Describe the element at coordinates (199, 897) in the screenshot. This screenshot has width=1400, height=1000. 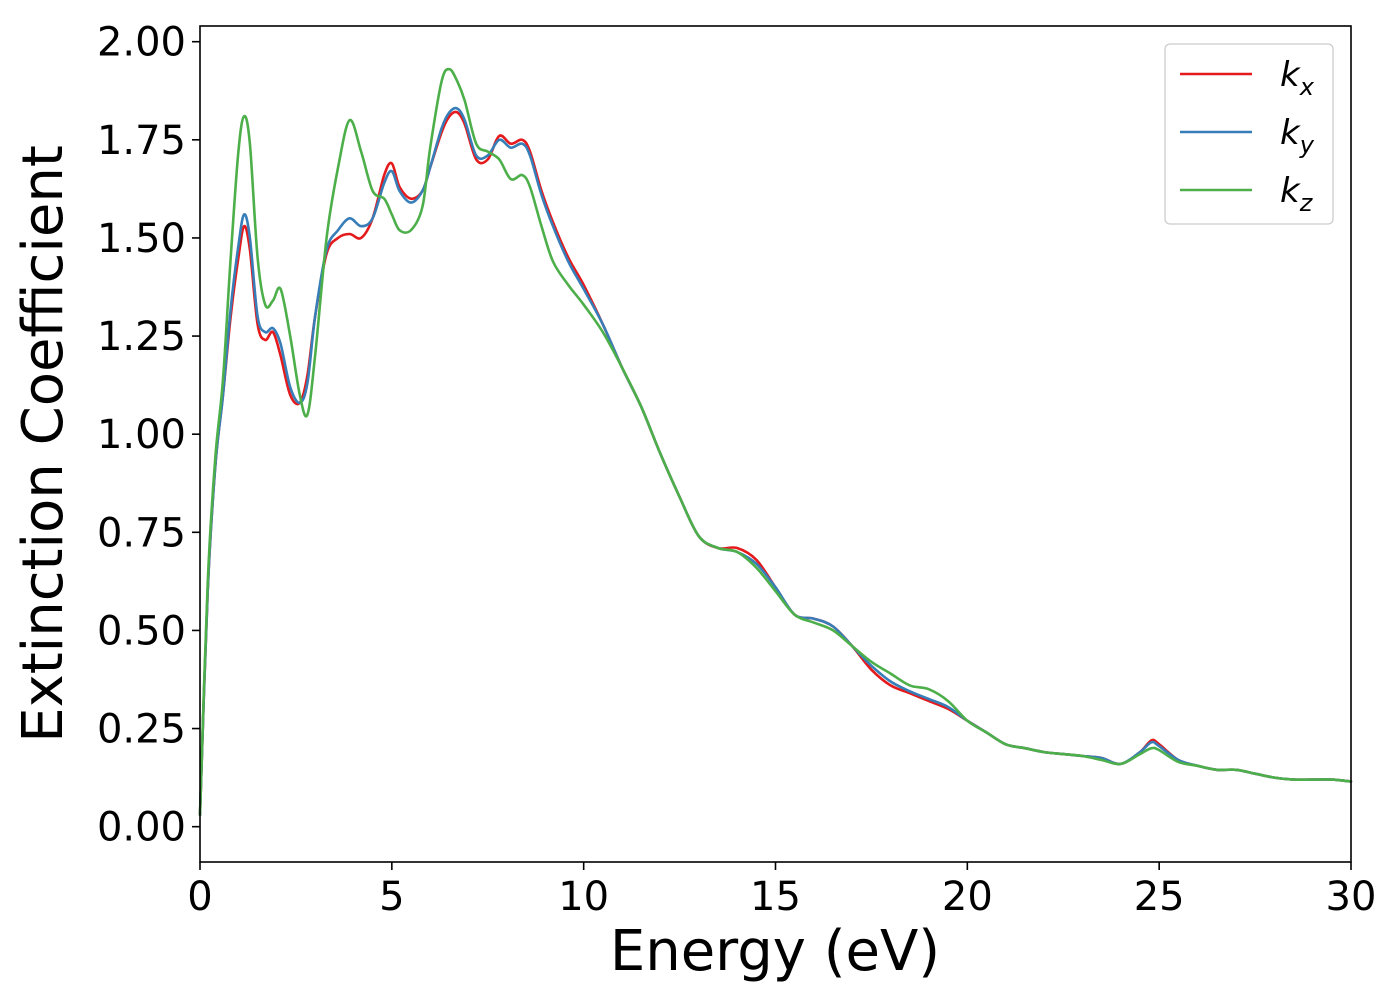
I see `x-tick-label: 0` at that location.